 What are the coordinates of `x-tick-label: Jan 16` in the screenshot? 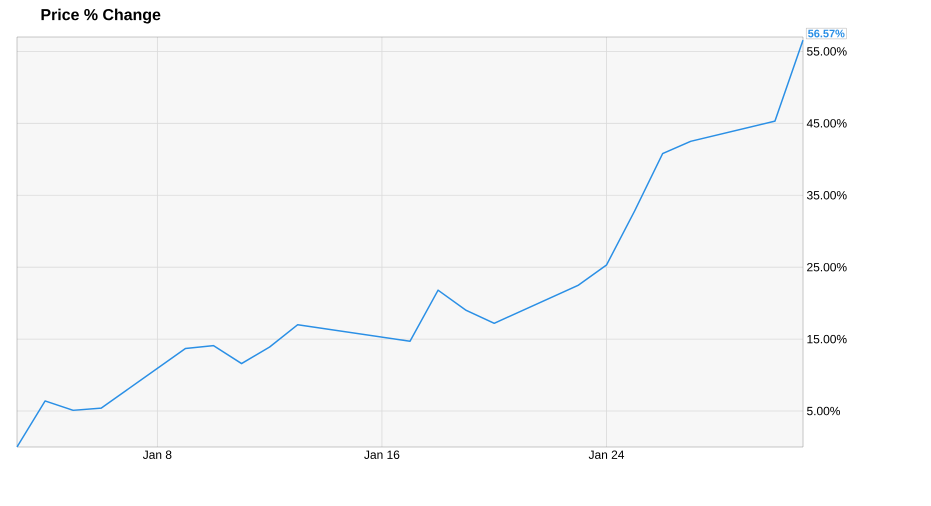 It's located at (382, 454).